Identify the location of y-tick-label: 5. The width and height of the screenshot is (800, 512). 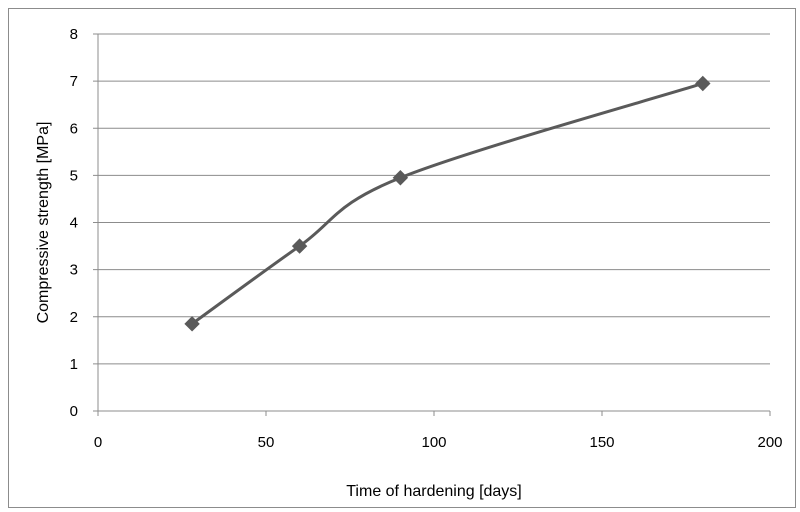
(74, 175).